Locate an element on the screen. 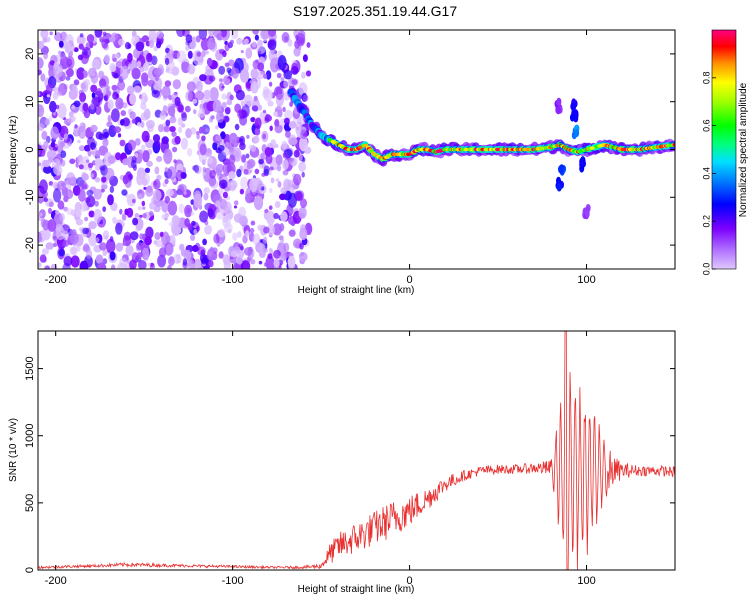 This screenshot has width=750, height=600. snr-x-tick-label: -100 is located at coordinates (233, 581).